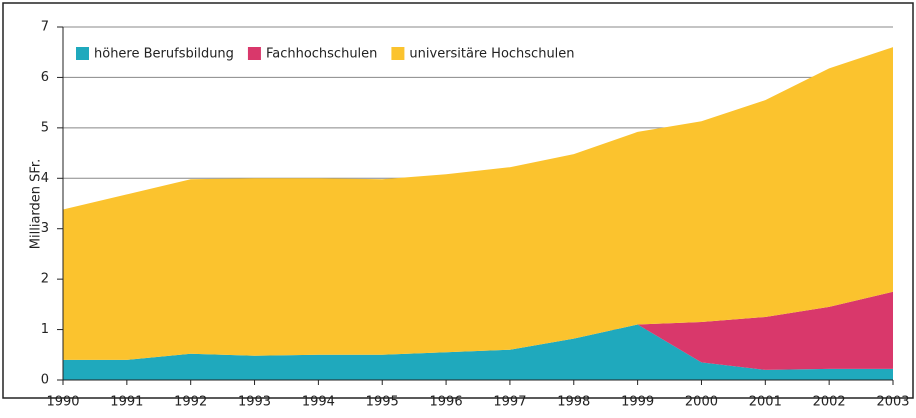 This screenshot has width=916, height=418. What do you see at coordinates (509, 402) in the screenshot?
I see `x-tick-label: 1997` at bounding box center [509, 402].